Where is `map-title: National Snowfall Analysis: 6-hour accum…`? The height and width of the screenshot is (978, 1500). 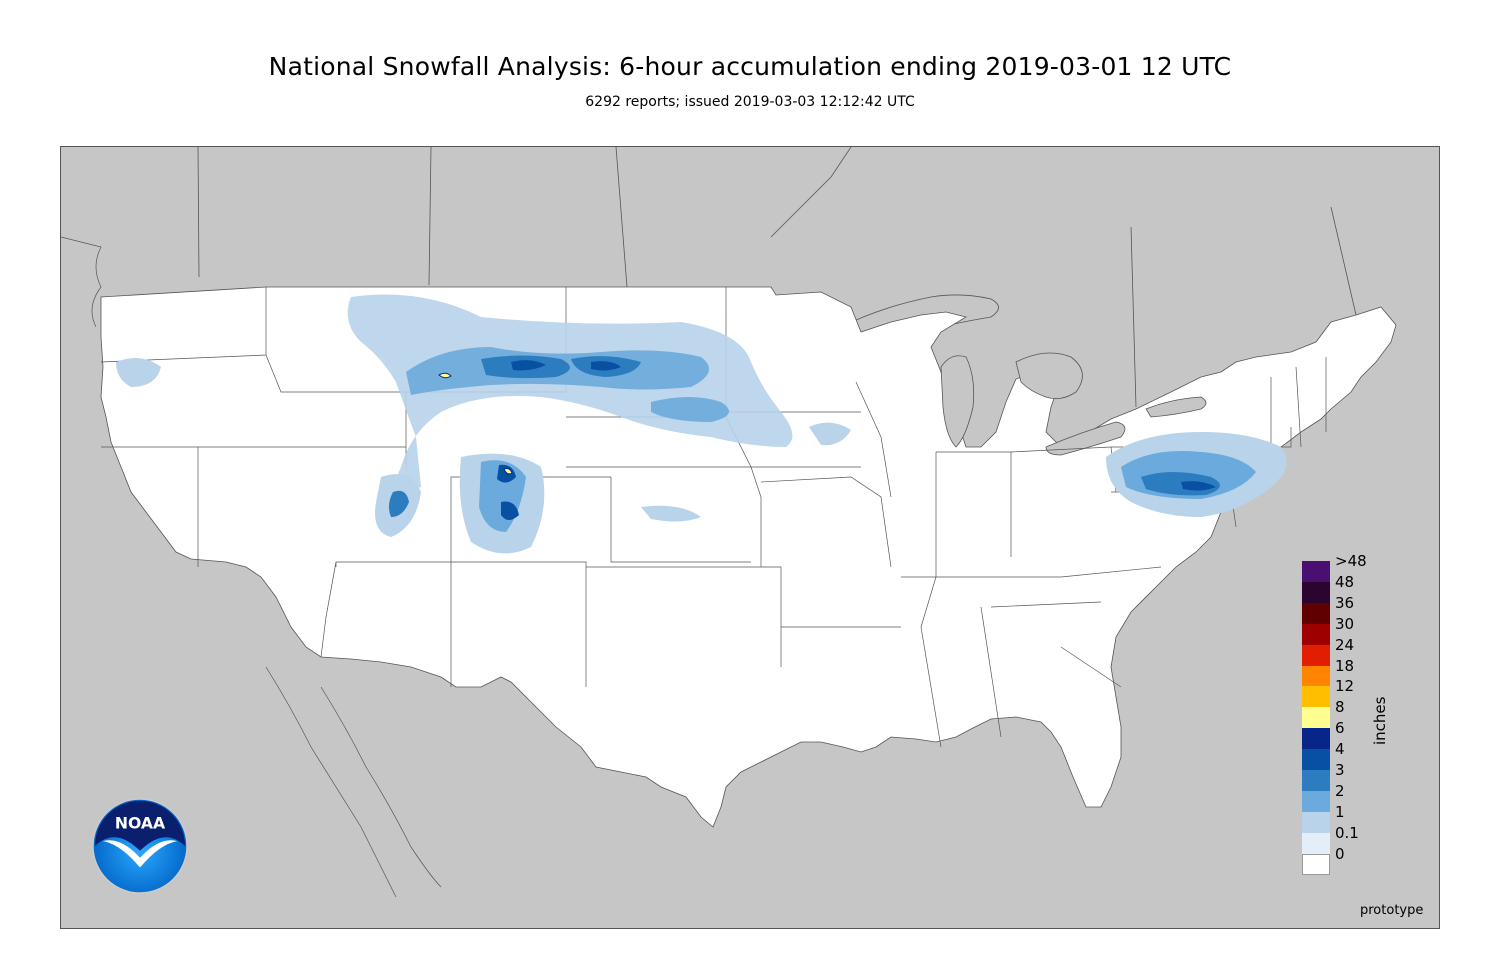 map-title: National Snowfall Analysis: 6-hour accum… is located at coordinates (750, 66).